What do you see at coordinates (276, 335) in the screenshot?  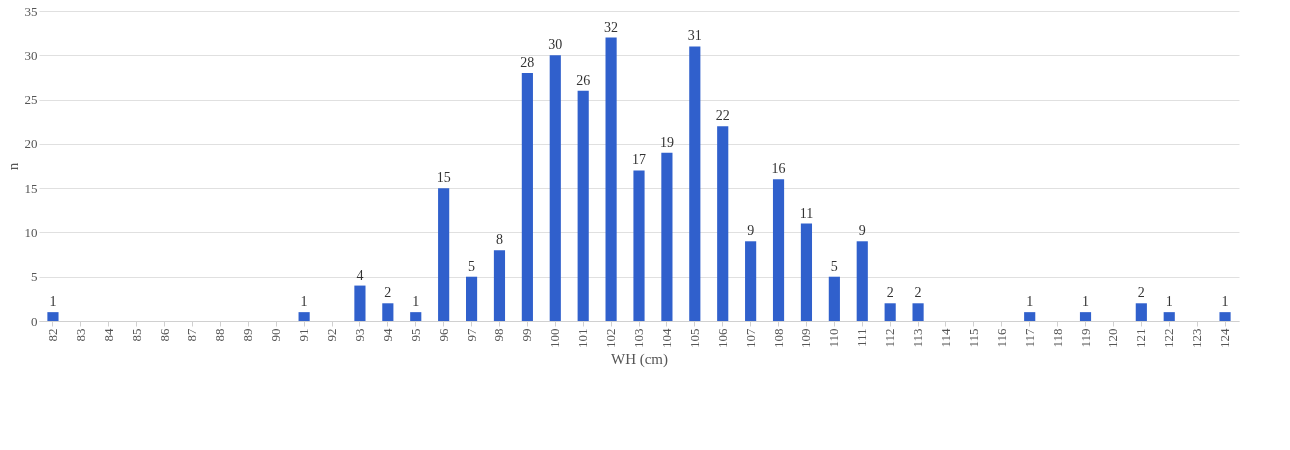 I see `x-tick-label: 90` at bounding box center [276, 335].